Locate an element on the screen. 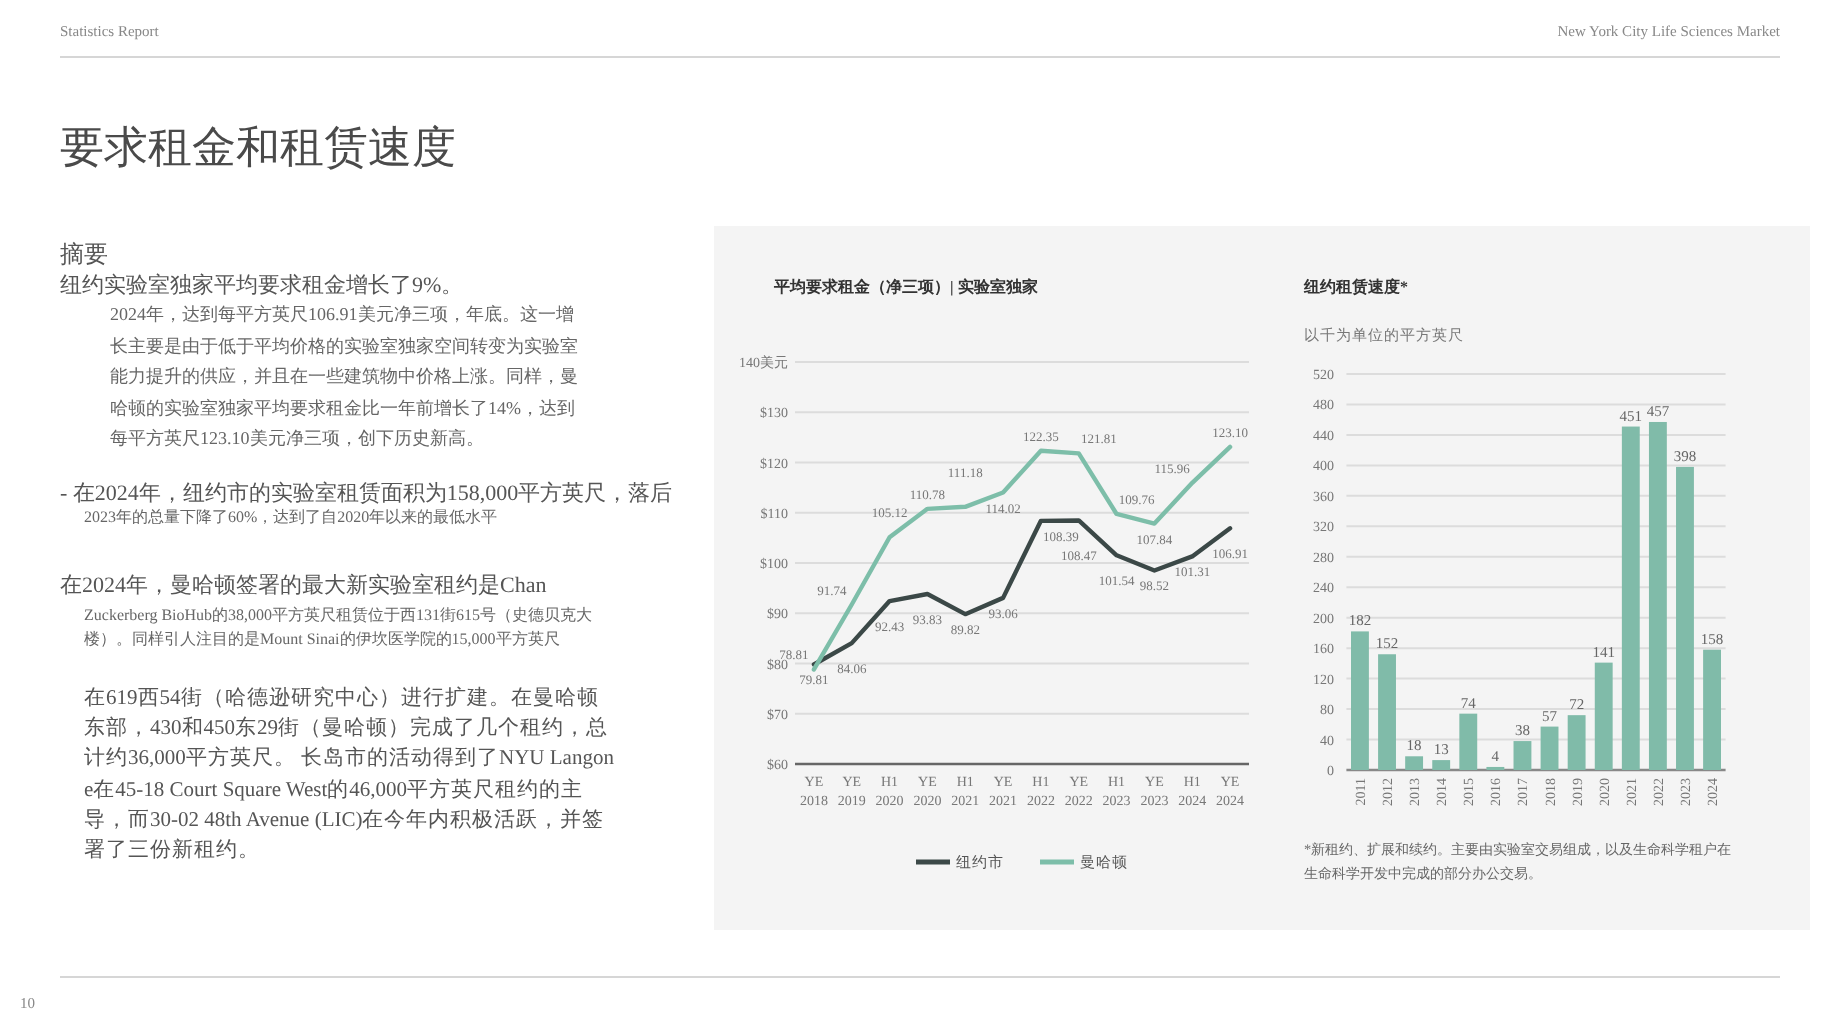 This screenshot has width=1840, height=1036. chart-title: 纽约租赁速度* is located at coordinates (1355, 286).